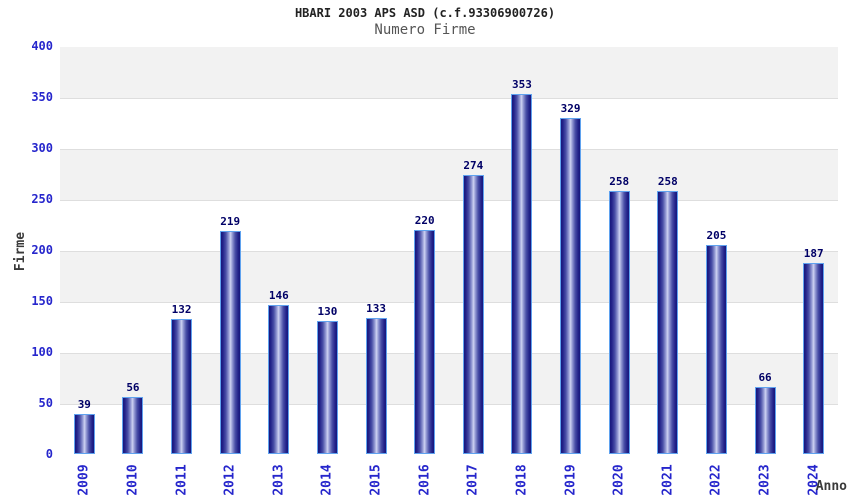  What do you see at coordinates (473, 165) in the screenshot?
I see `value-label-2017: 274` at bounding box center [473, 165].